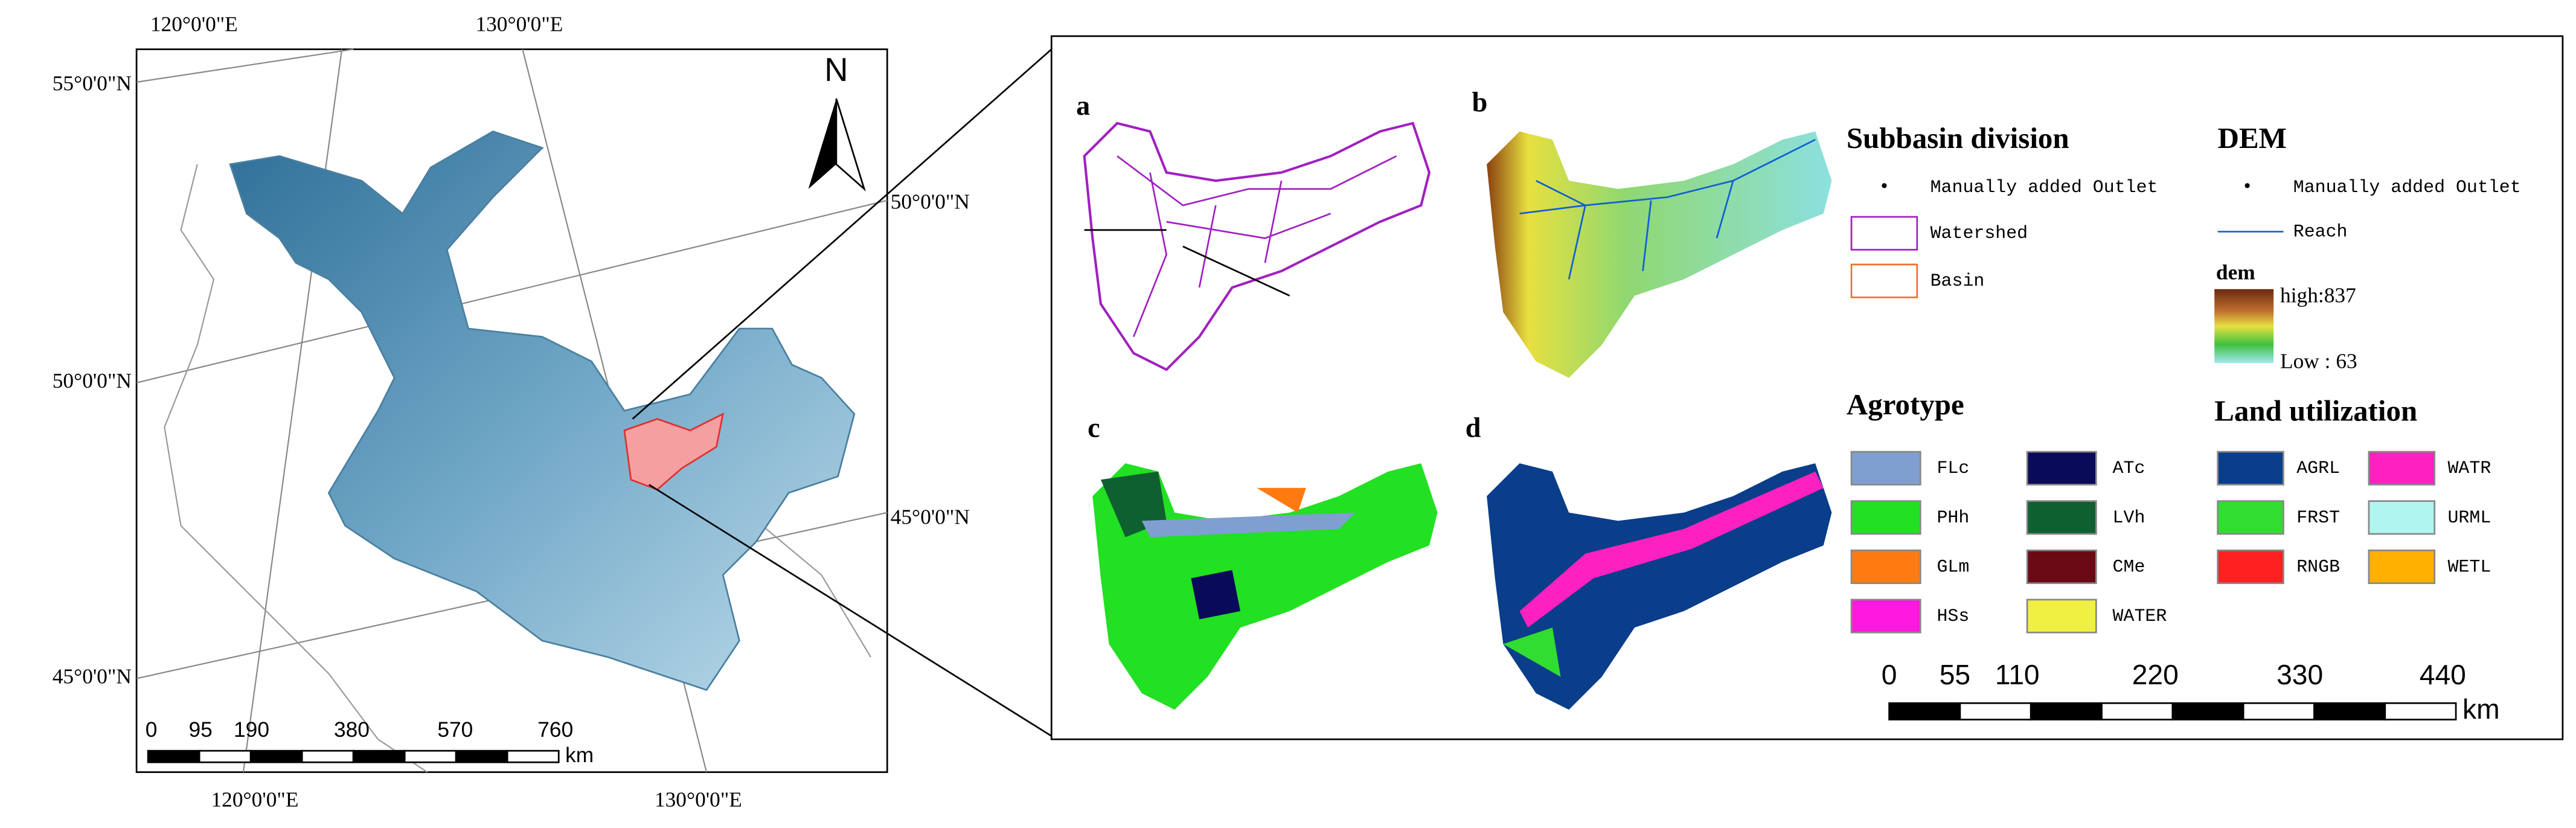 The height and width of the screenshot is (828, 2576). Describe the element at coordinates (2469, 517) in the screenshot. I see `legend-label: URML` at that location.